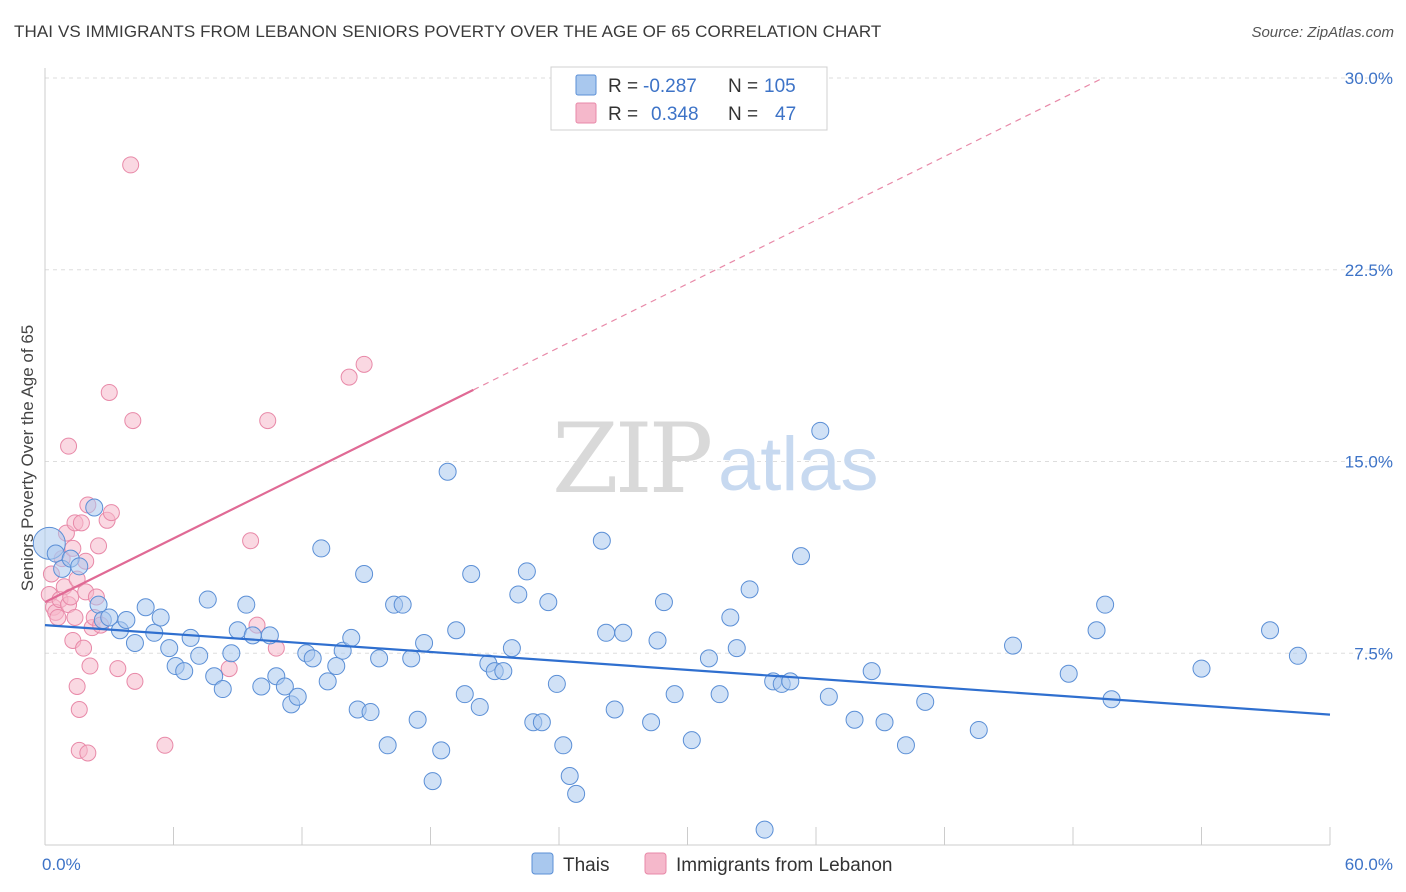 The height and width of the screenshot is (892, 1406). What do you see at coordinates (631, 459) in the screenshot?
I see `watermark-zip: ZIP` at bounding box center [631, 459].